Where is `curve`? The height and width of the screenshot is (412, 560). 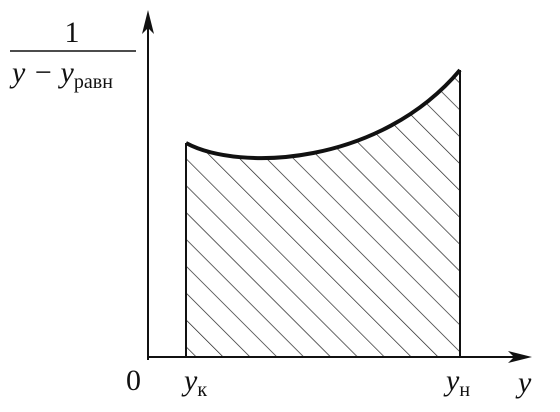 curve is located at coordinates (323, 114).